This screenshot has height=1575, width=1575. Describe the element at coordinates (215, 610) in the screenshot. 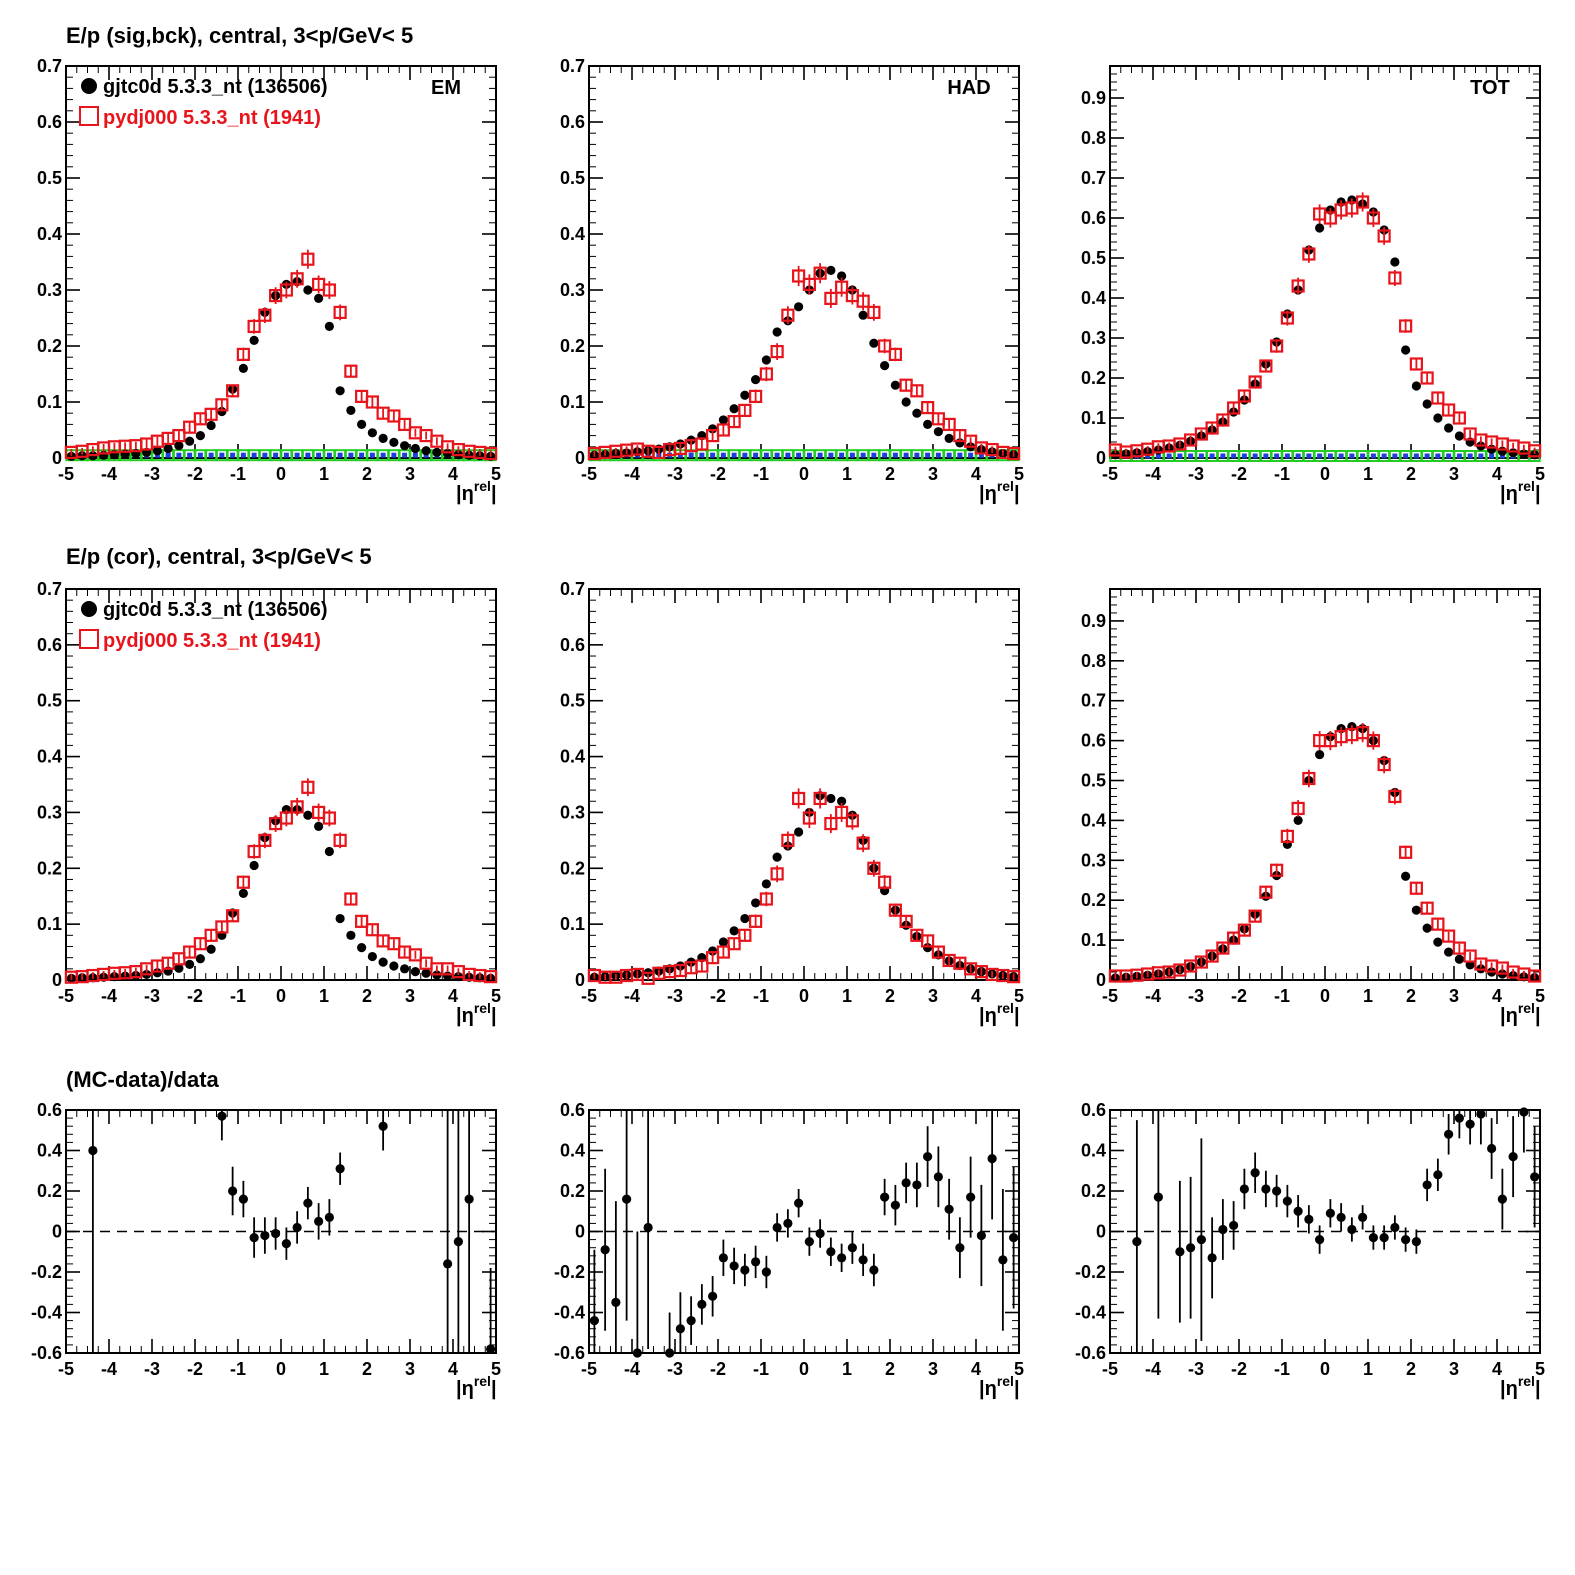

I see `legend-data-label: gjtc0d 5.3.3_nt (136506)` at that location.